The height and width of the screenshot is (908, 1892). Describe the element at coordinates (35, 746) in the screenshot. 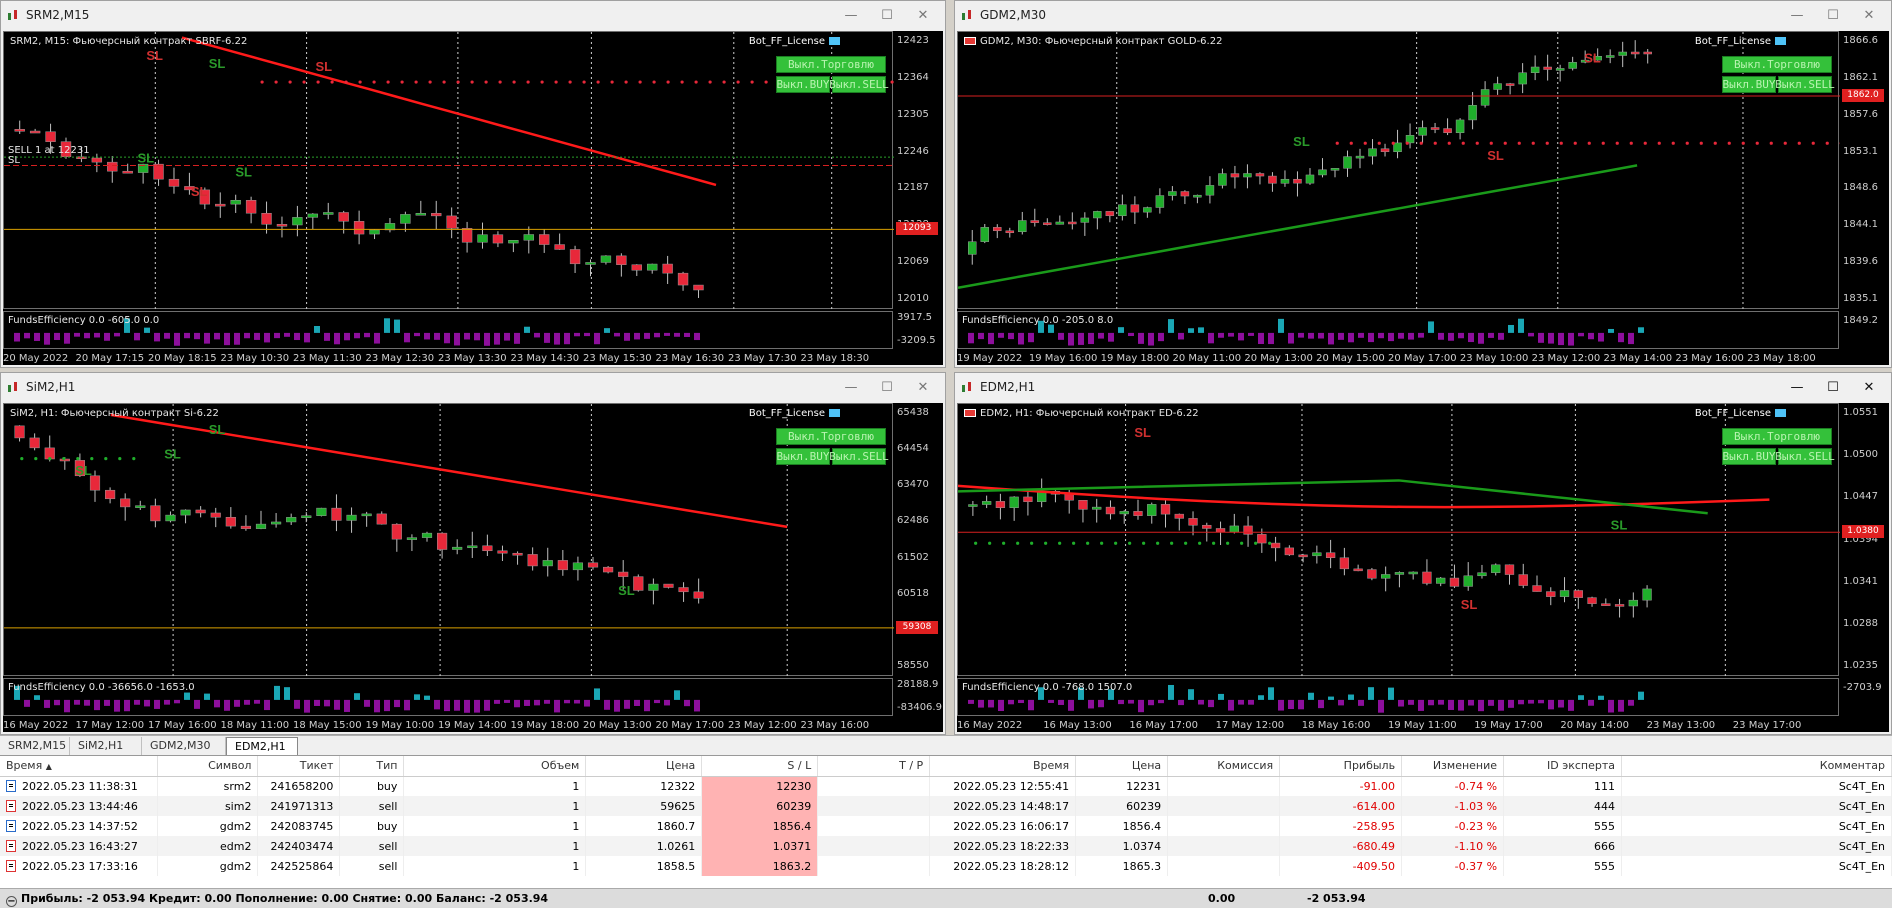

I see `tab-srm2-m15: SRM2,M15` at that location.